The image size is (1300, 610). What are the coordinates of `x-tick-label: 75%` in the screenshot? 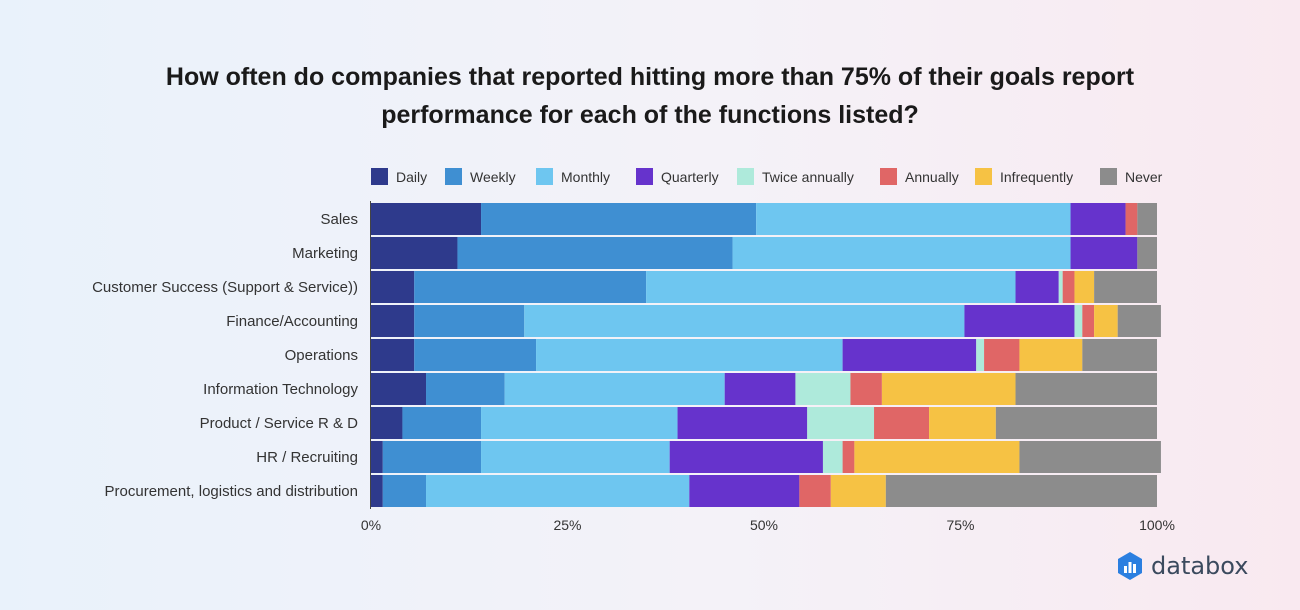 It's located at (960, 525).